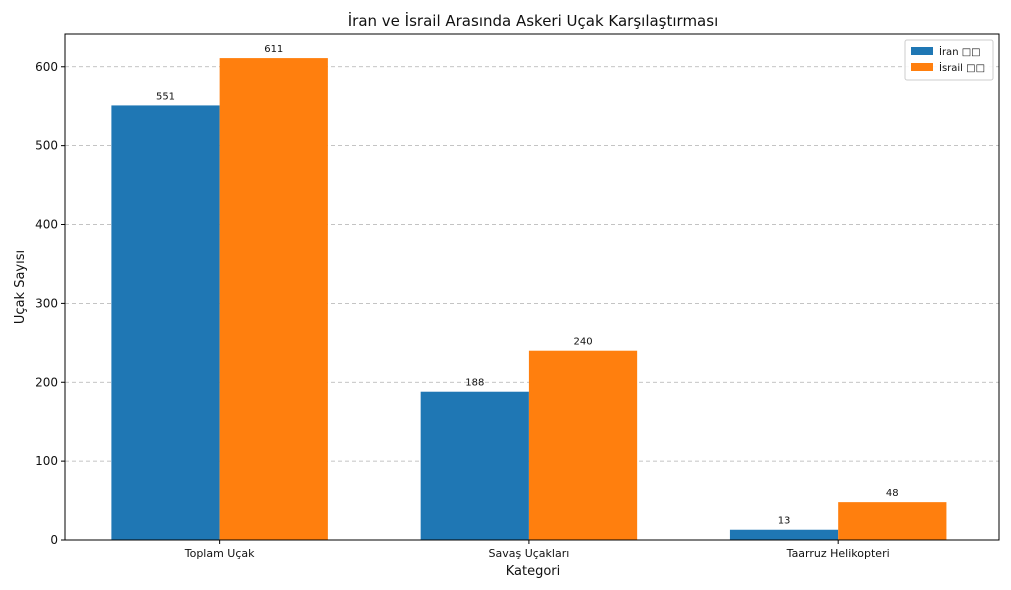  I want to click on y-tick-label: 200, so click(46, 382).